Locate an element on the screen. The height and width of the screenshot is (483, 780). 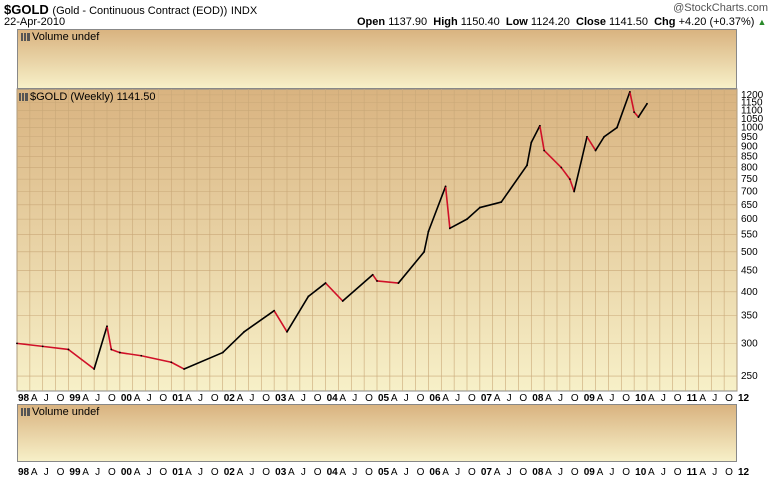
y-tick-label: 600 is located at coordinates (749, 219).